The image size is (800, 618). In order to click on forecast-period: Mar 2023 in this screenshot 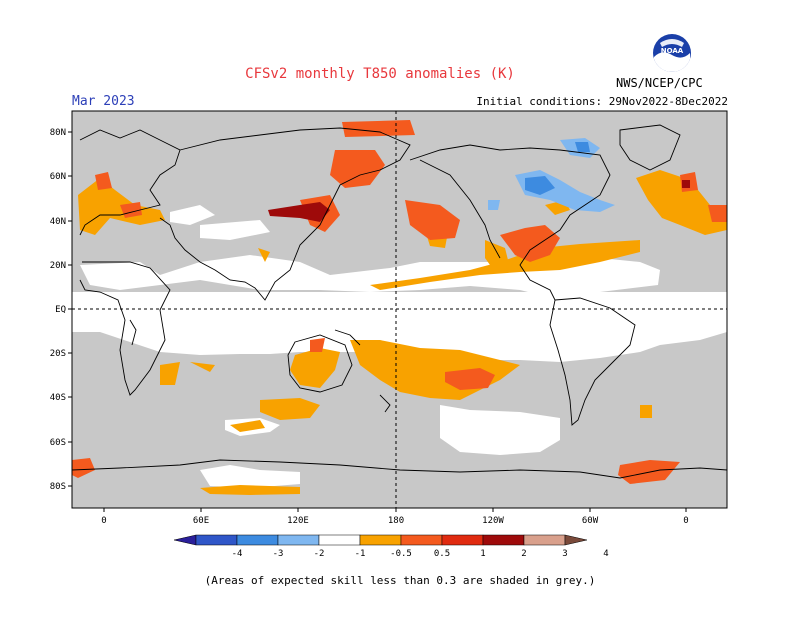, I will do `click(103, 101)`.